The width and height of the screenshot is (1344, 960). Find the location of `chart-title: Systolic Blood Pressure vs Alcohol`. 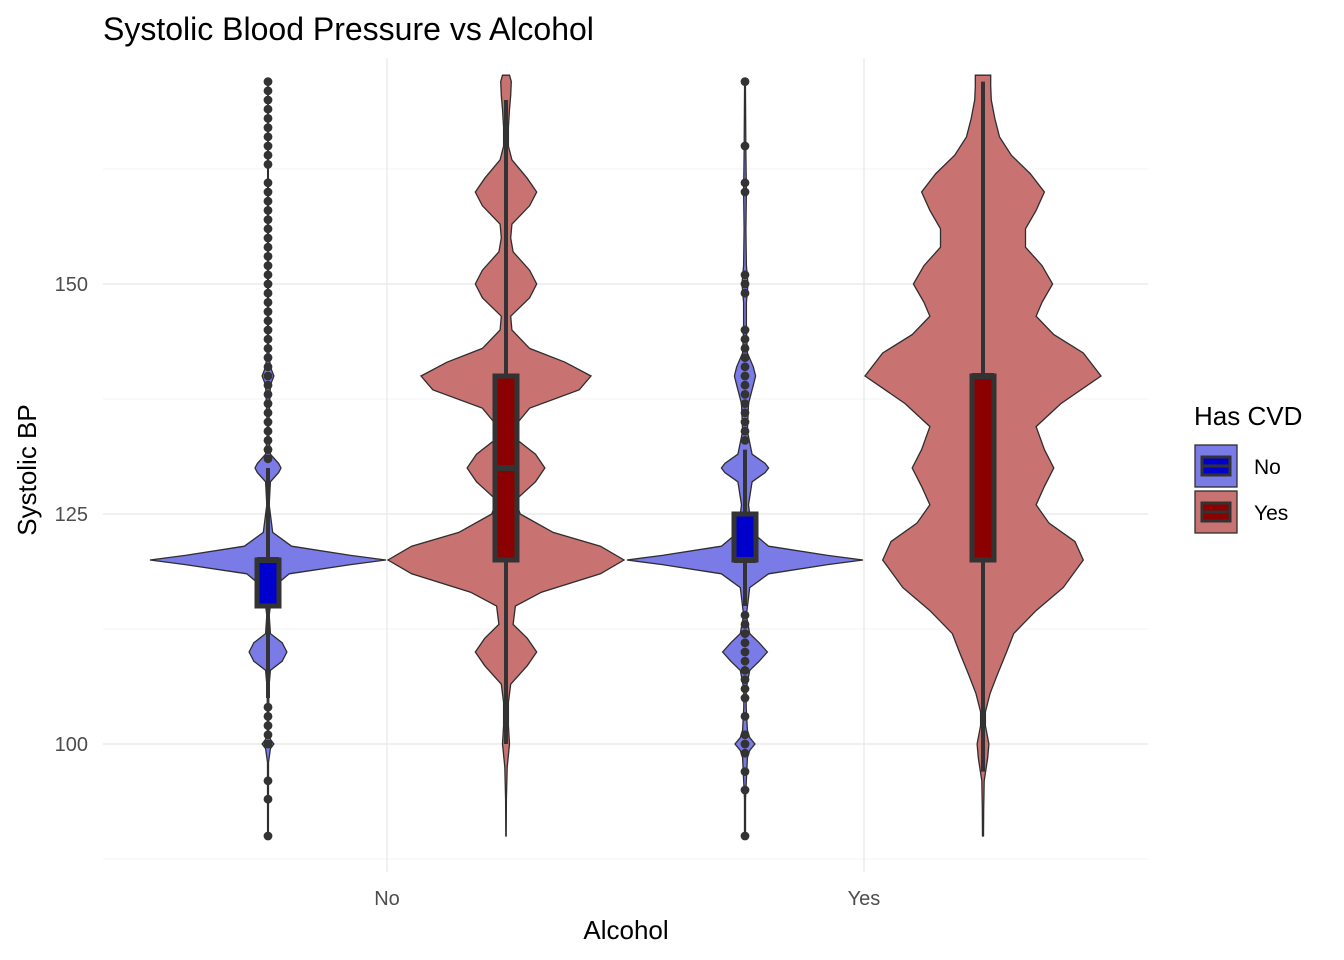

chart-title: Systolic Blood Pressure vs Alcohol is located at coordinates (348, 29).